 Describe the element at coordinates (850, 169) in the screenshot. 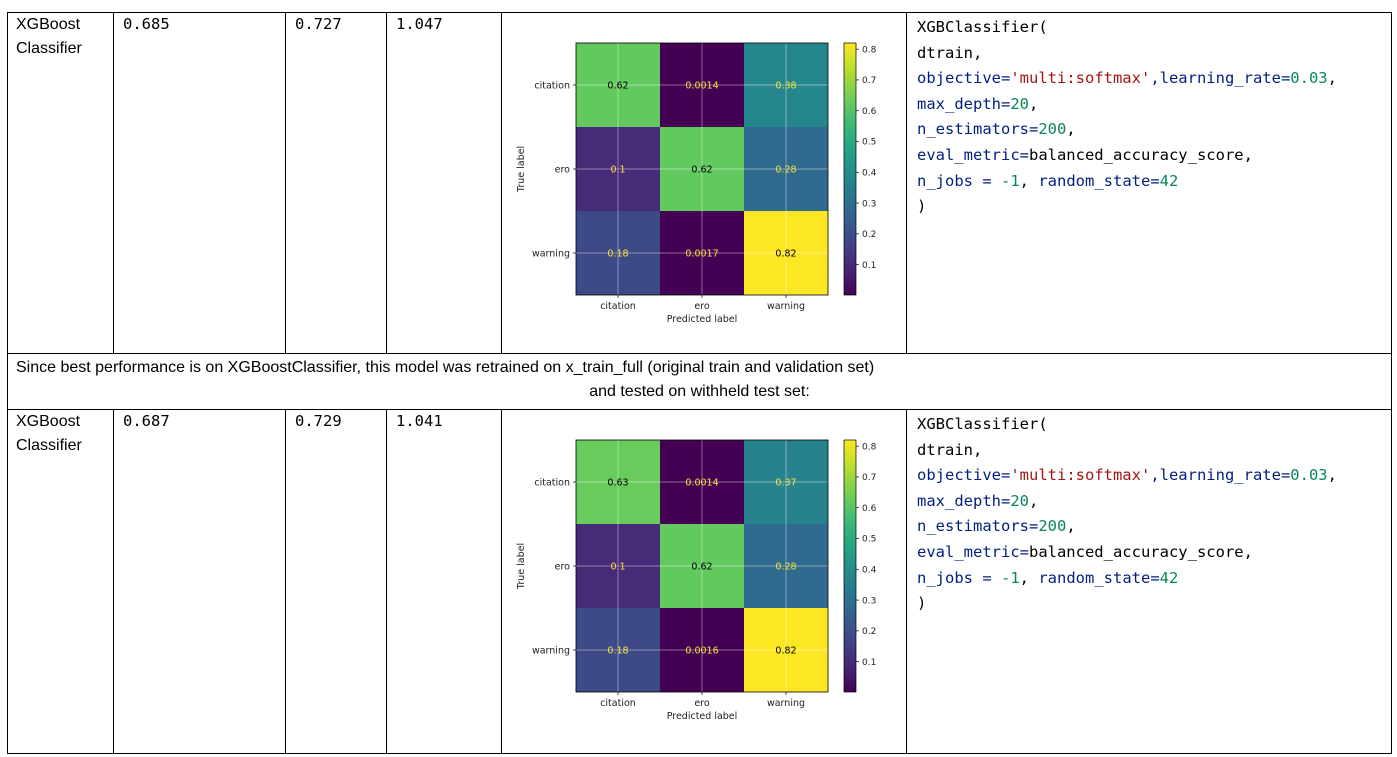

I see `colorbar` at that location.